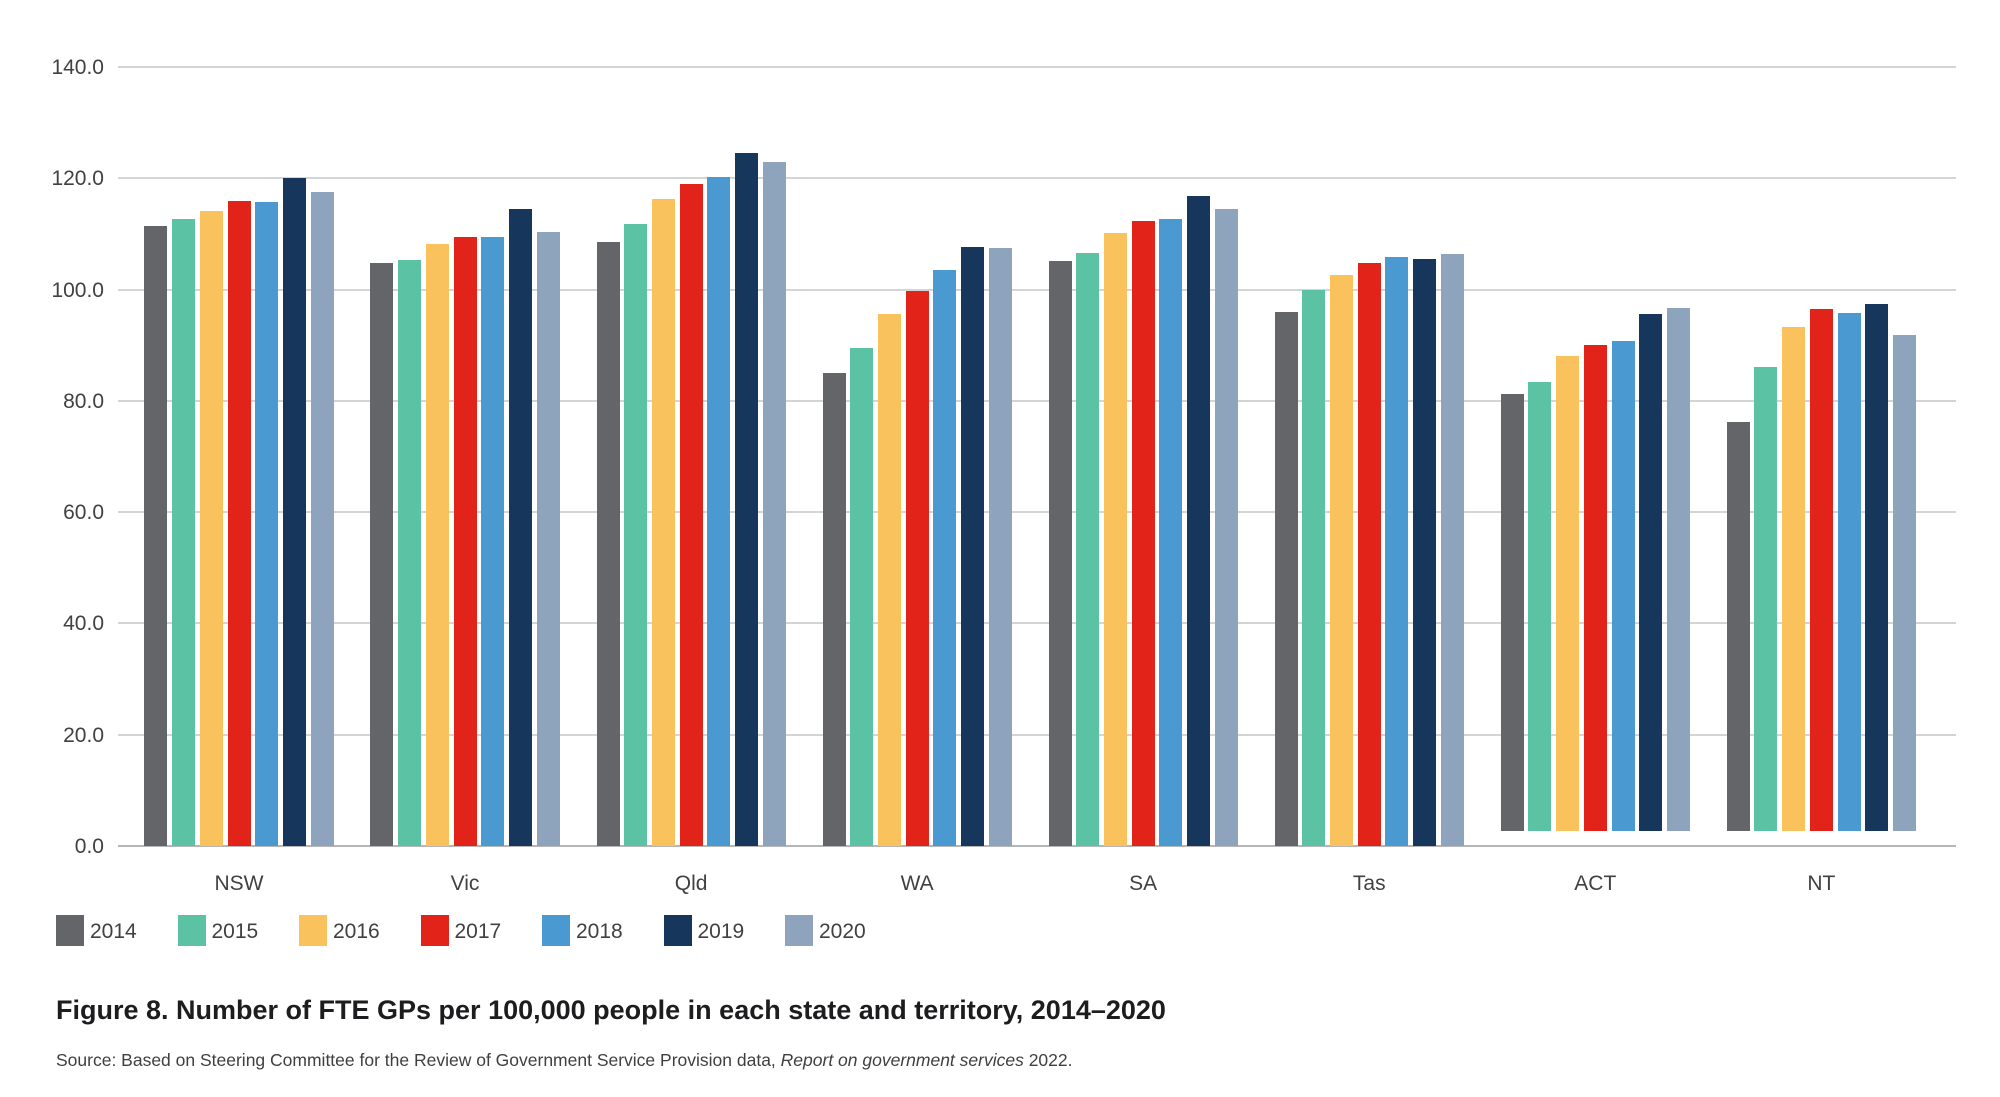 The height and width of the screenshot is (1097, 2000). What do you see at coordinates (917, 883) in the screenshot?
I see `x-tick-label-WA: WA` at bounding box center [917, 883].